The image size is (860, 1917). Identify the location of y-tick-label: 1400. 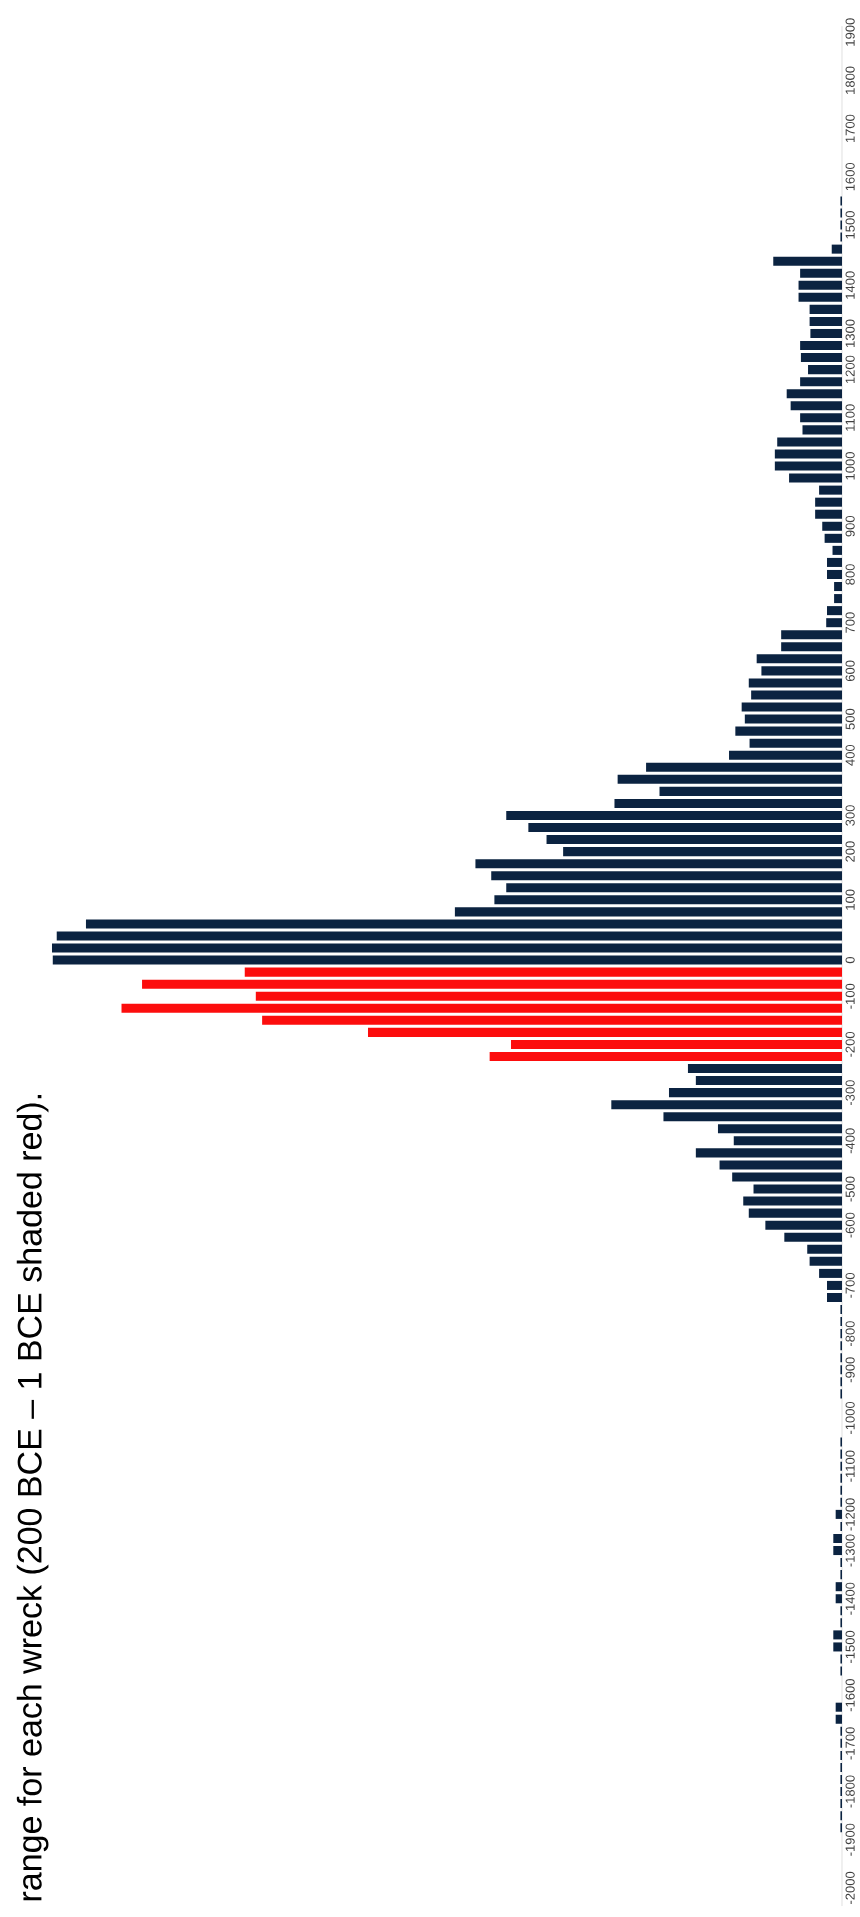
(850, 285).